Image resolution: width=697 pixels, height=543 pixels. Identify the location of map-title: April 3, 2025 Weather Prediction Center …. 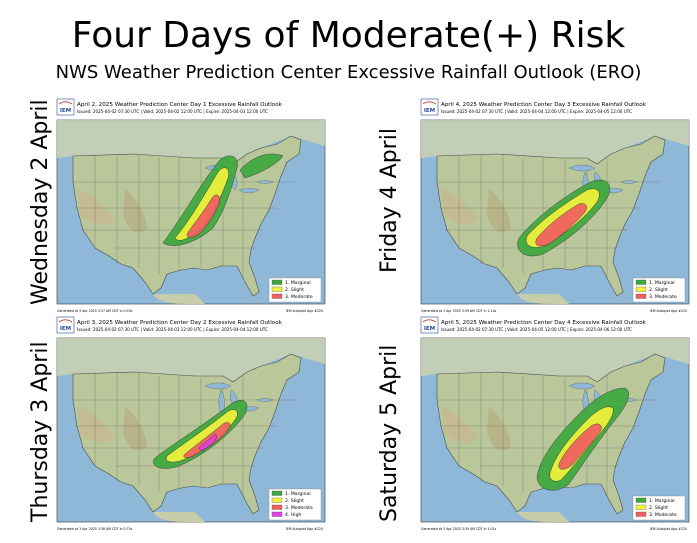
(180, 323).